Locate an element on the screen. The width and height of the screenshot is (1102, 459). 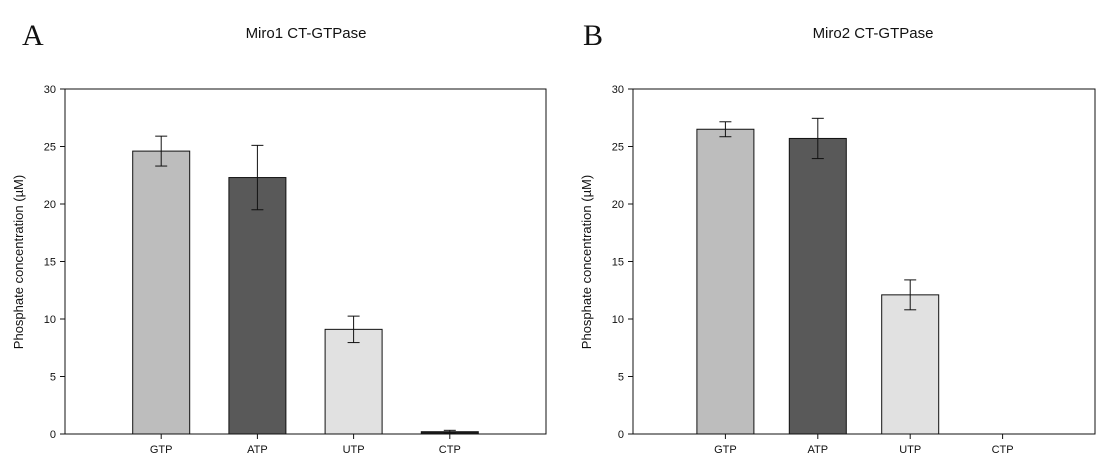
y-tick-label-b: 30 is located at coordinates (618, 90).